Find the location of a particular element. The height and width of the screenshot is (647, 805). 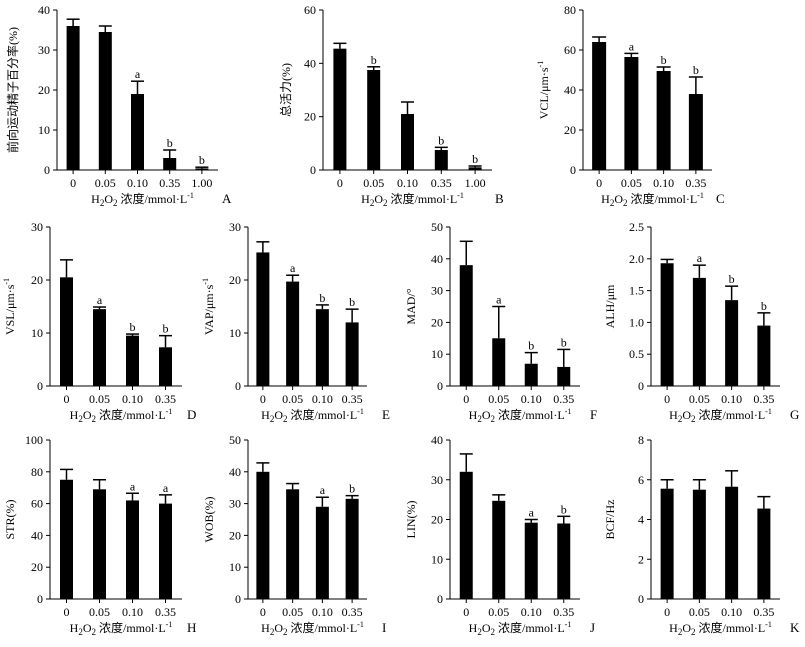

y-axis-label: MAD/° is located at coordinates (411, 306).